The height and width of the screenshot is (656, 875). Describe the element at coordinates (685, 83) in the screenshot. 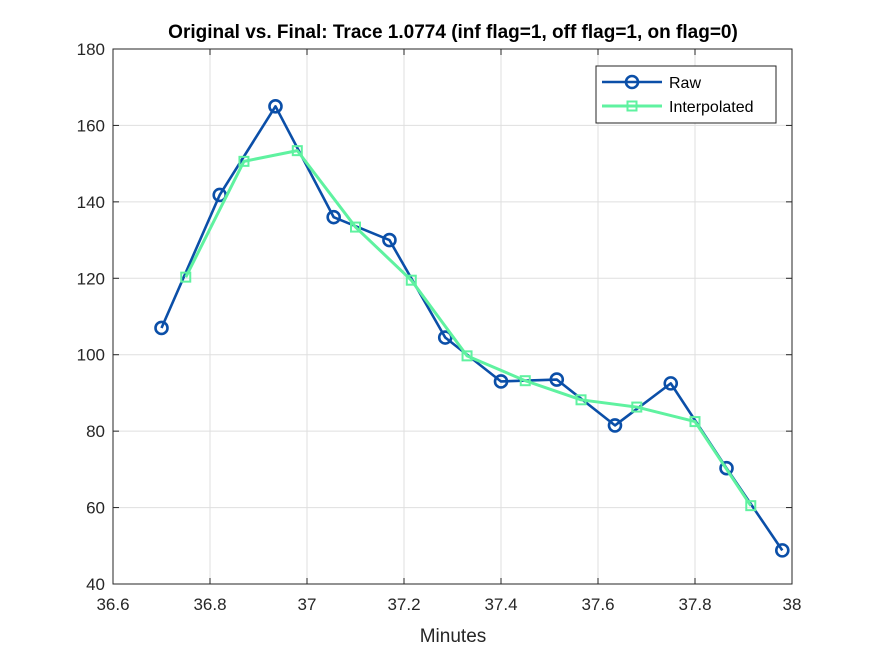

I see `legend-label: Raw` at that location.